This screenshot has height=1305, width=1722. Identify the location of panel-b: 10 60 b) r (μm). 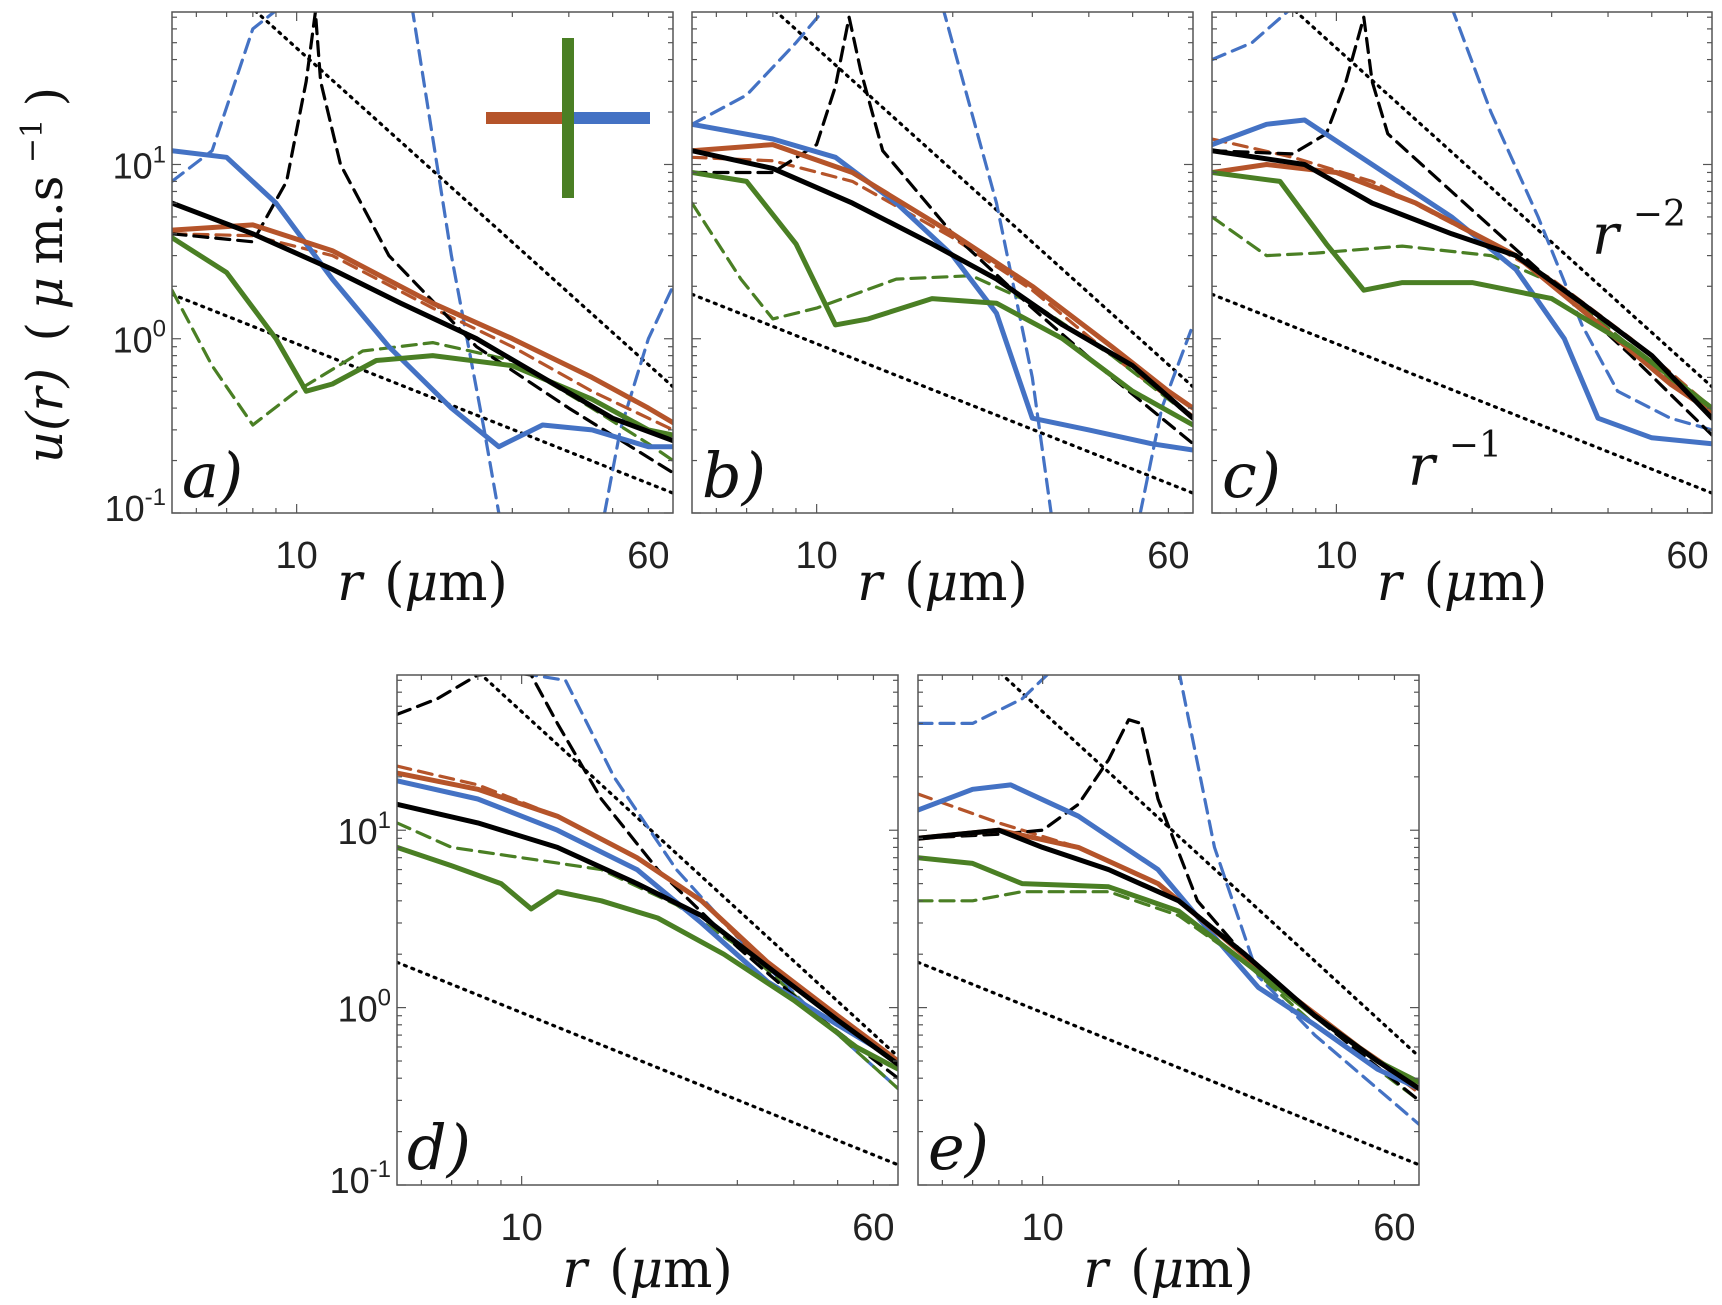
(942, 312).